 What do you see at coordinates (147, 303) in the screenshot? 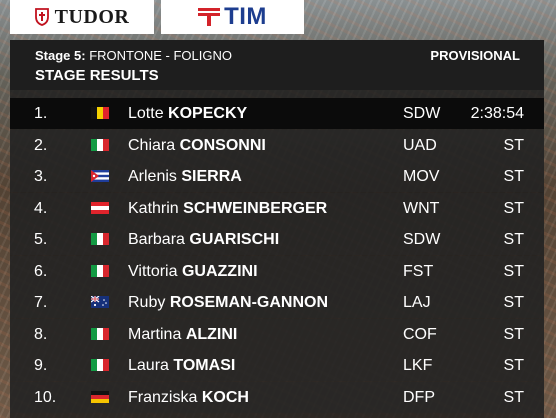
I see `rider-first-name: Ruby` at bounding box center [147, 303].